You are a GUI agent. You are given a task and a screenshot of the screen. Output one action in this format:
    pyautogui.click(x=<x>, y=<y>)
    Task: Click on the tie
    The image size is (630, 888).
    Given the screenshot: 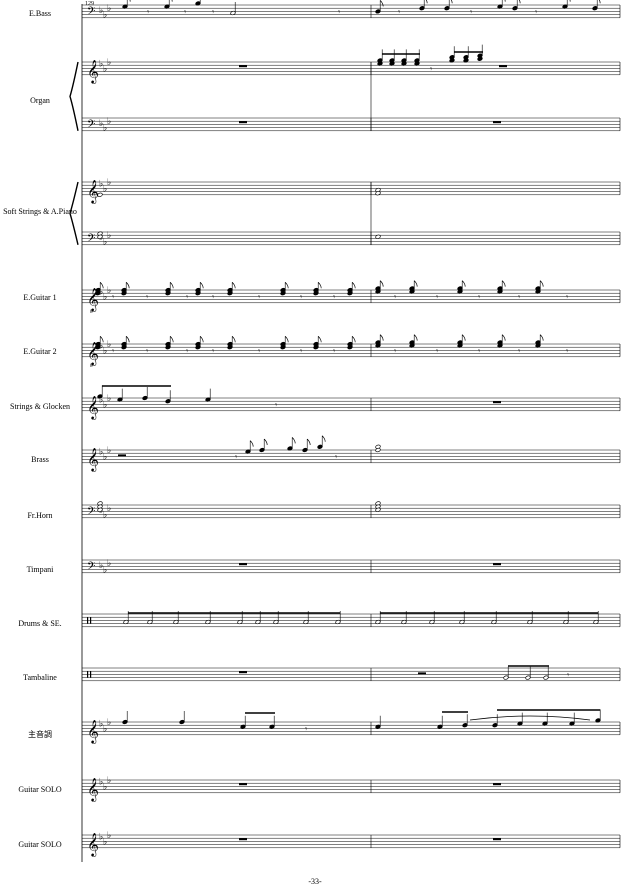 What is the action you would take?
    pyautogui.click(x=530, y=718)
    